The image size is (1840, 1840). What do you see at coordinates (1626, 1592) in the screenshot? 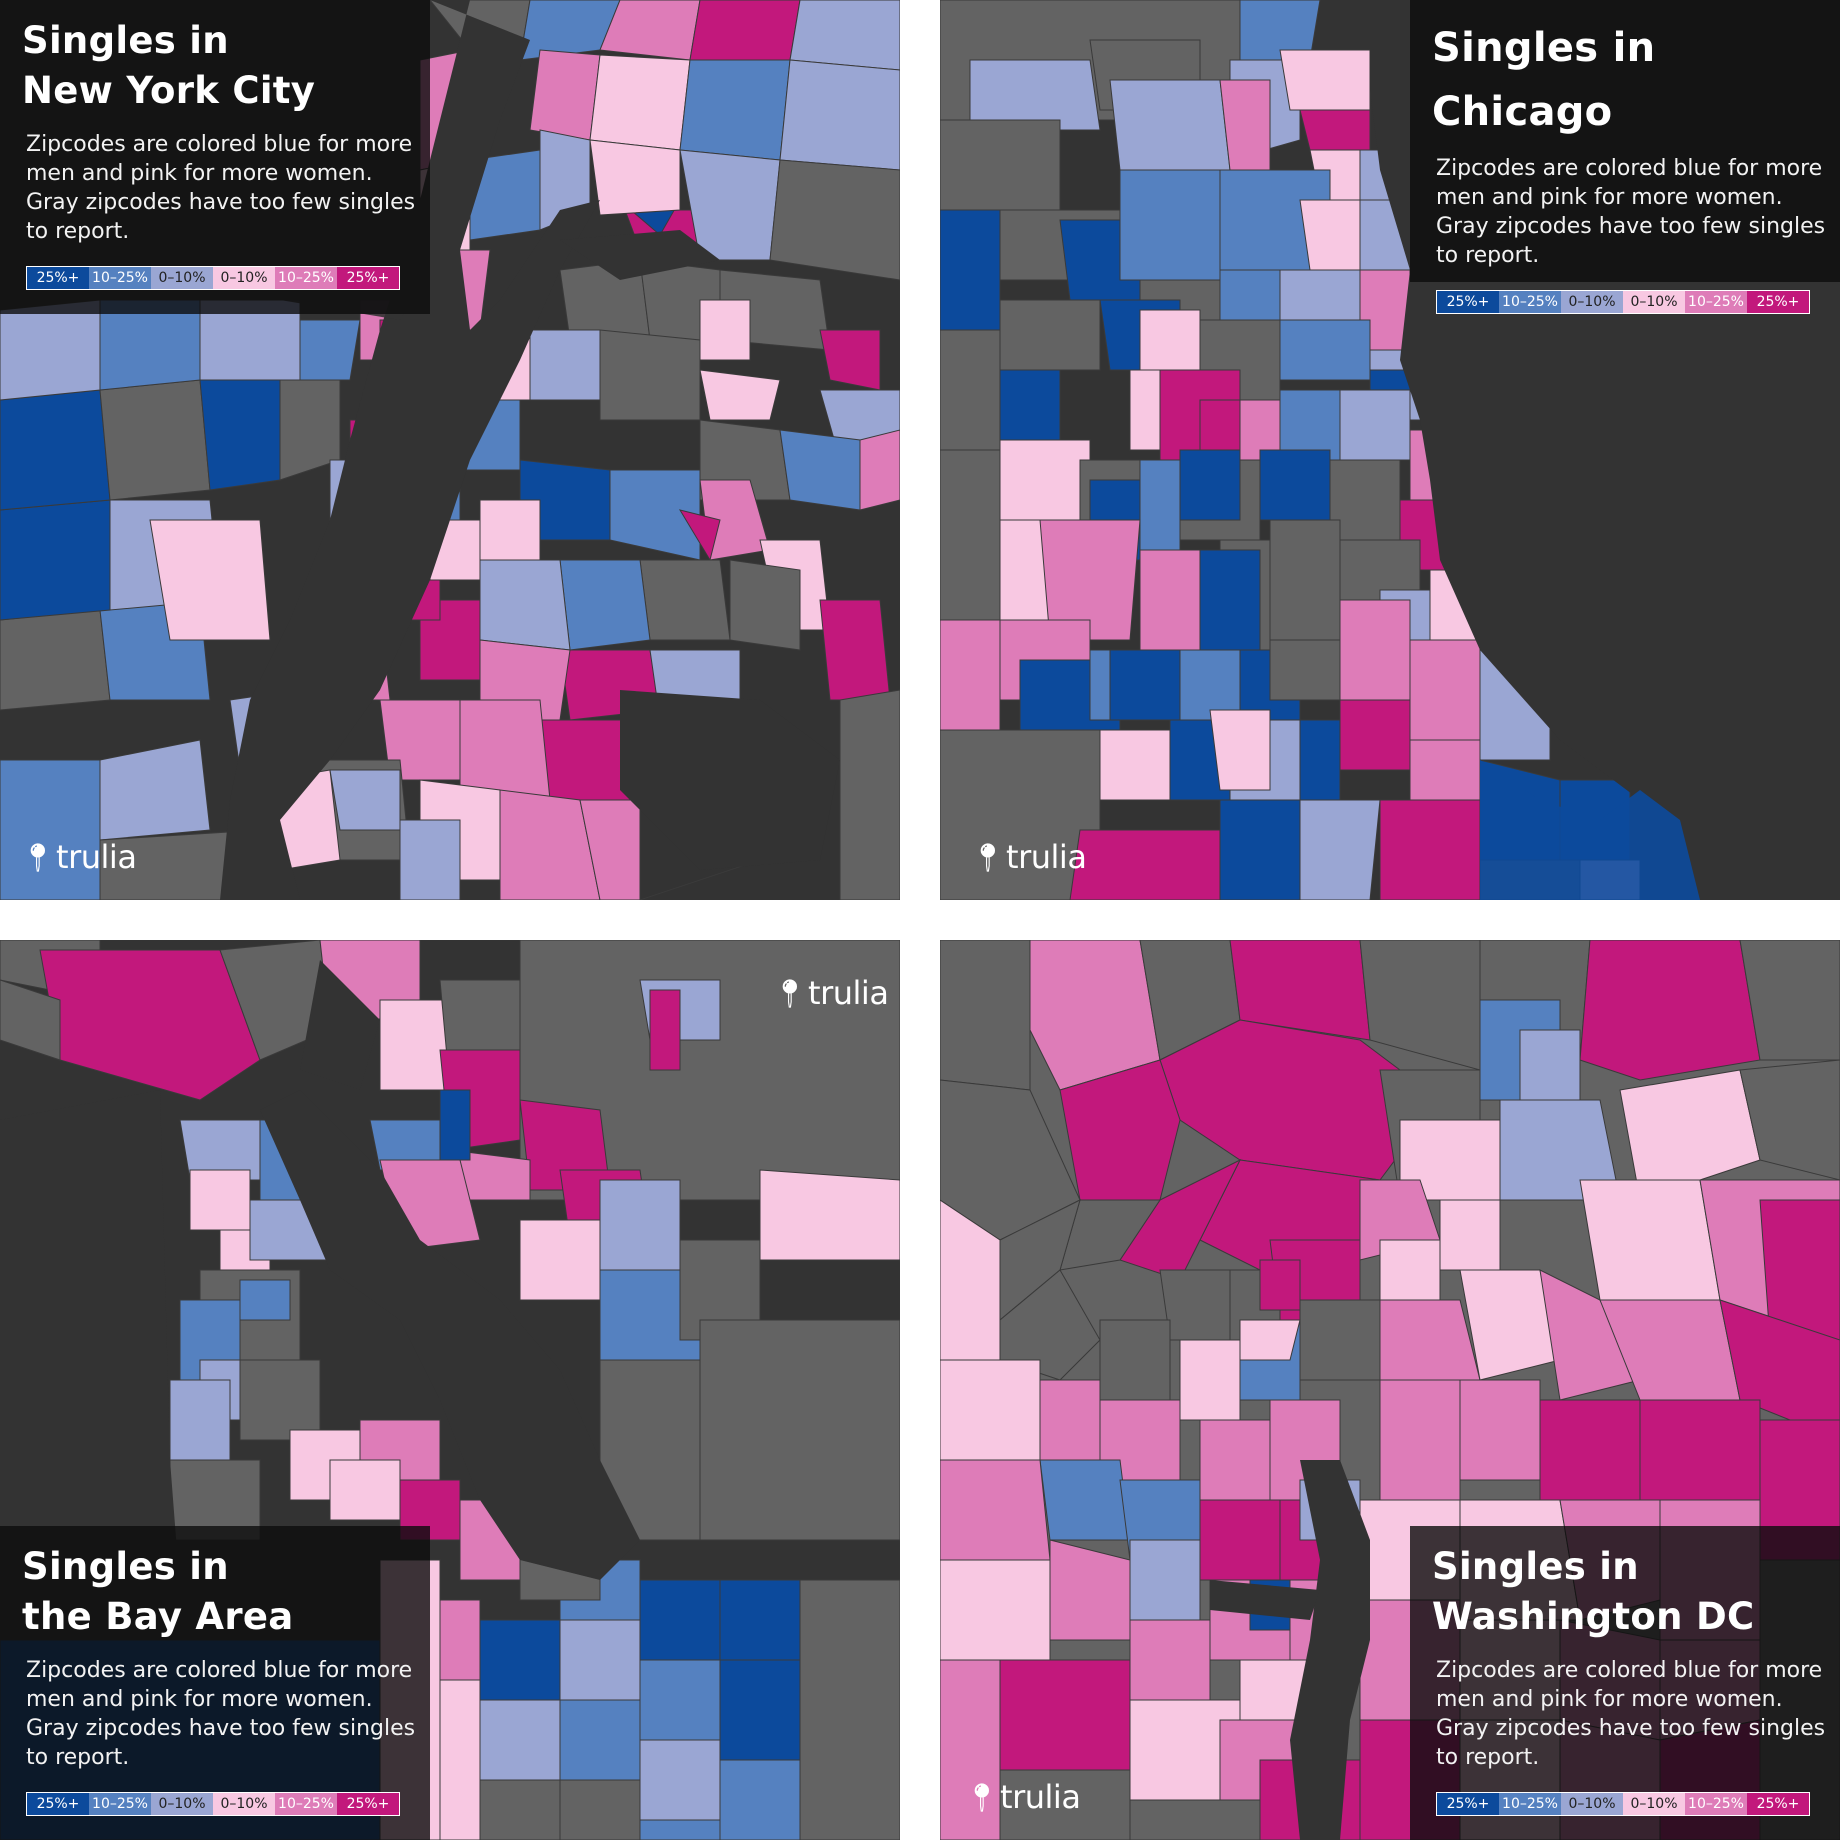
I see `dc-title: Singles in Washington DC` at bounding box center [1626, 1592].